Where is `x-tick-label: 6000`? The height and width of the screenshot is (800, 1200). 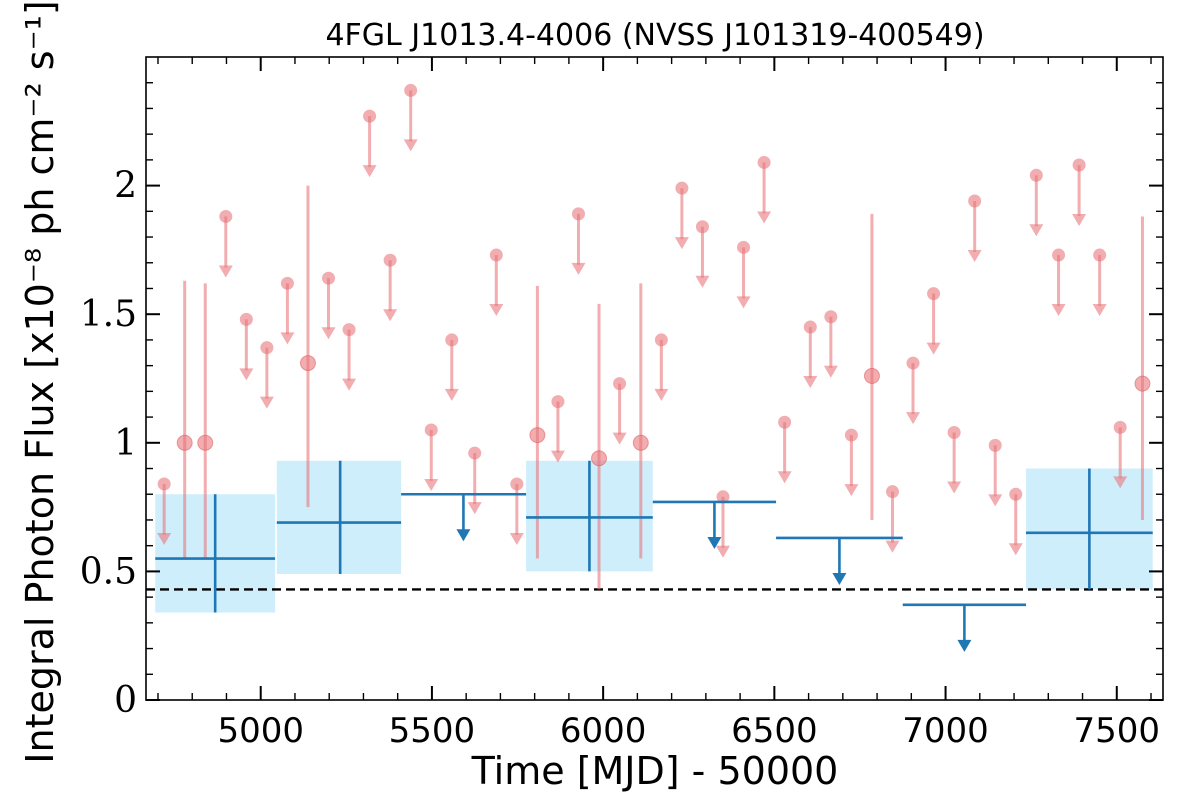
x-tick-label: 6000 is located at coordinates (603, 731).